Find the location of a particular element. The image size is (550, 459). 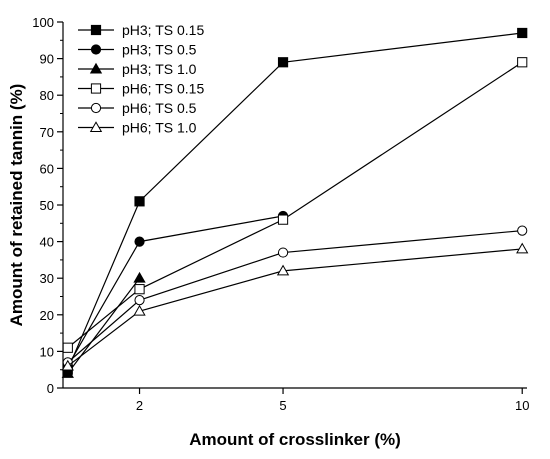

legend-item: pH6; TS 0.15 is located at coordinates (141, 89).